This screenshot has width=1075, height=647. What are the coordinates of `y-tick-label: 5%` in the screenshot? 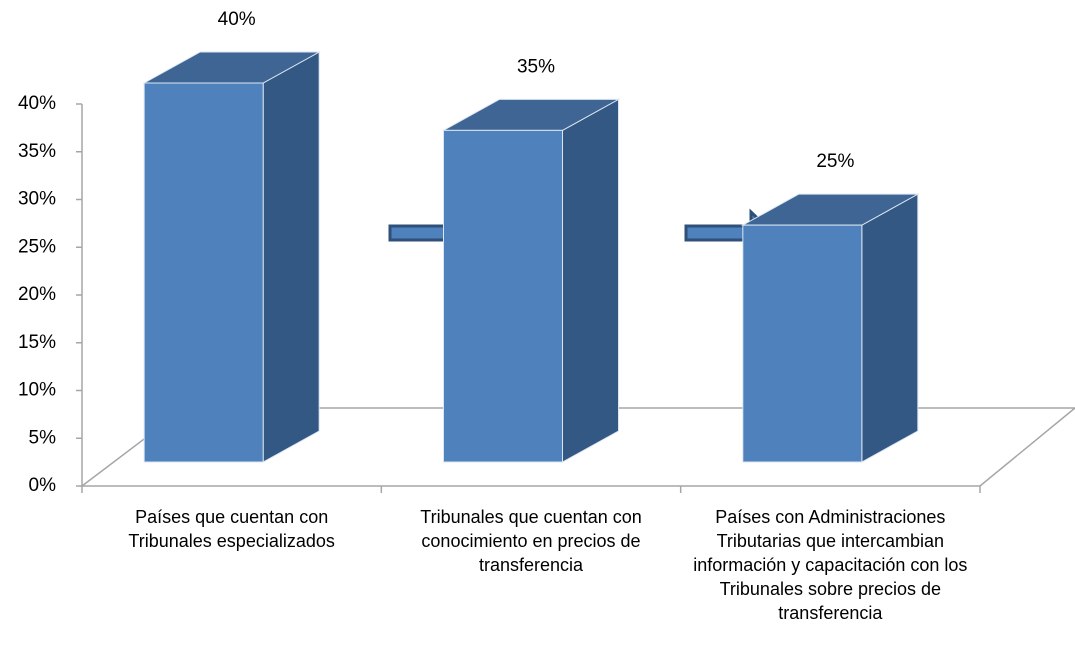 It's located at (43, 437).